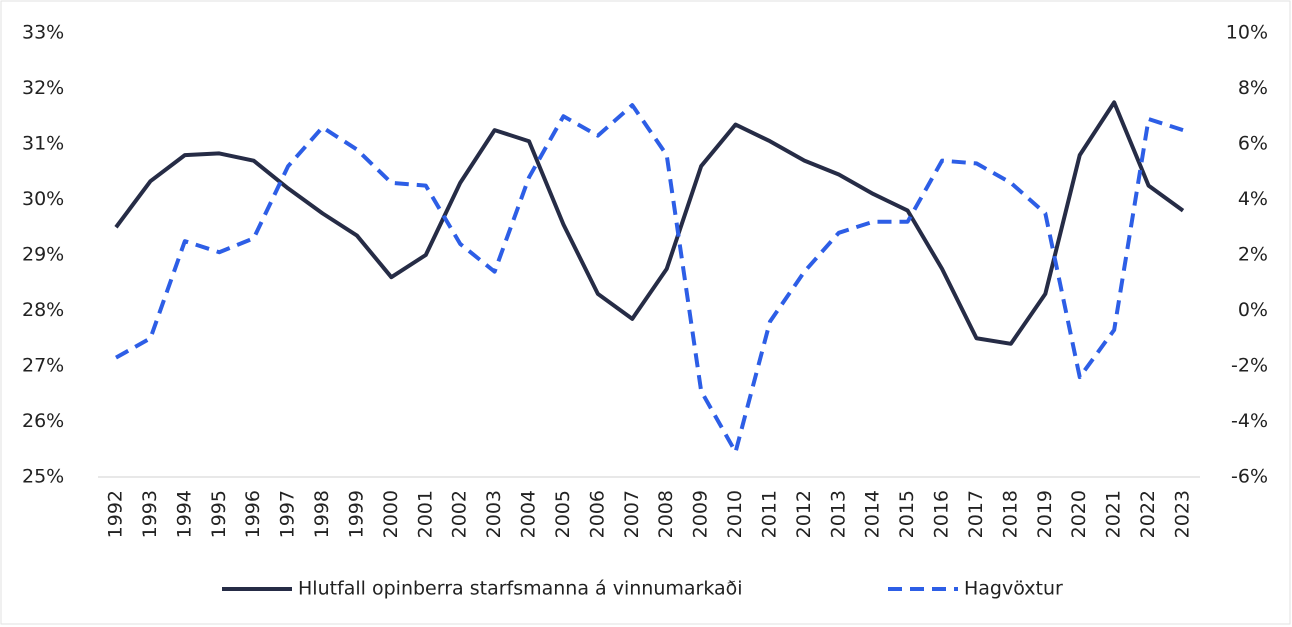 This screenshot has height=627, width=1292. What do you see at coordinates (1249, 366) in the screenshot?
I see `y2-tick-label: -2%` at bounding box center [1249, 366].